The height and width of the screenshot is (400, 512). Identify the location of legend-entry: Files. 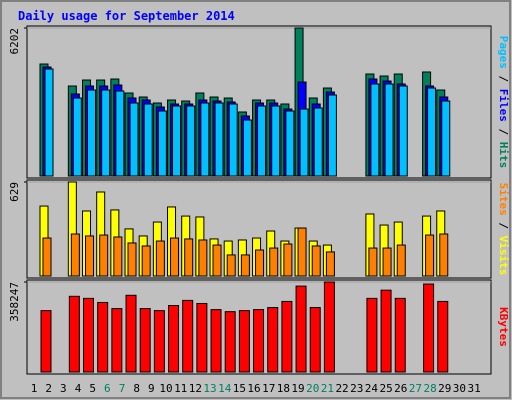
(503, 105).